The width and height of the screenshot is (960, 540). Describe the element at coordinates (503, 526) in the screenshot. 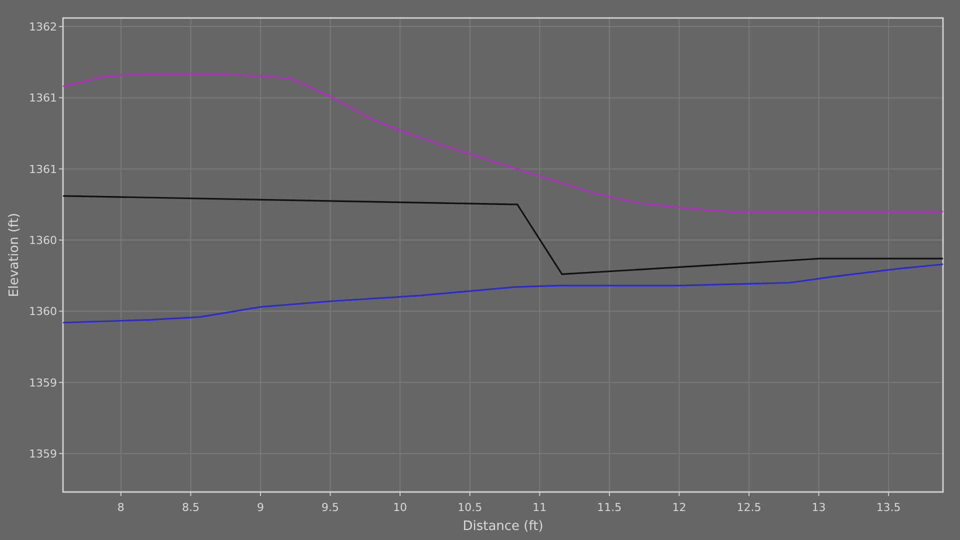

I see `x-axis-title: Distance (ft)` at that location.